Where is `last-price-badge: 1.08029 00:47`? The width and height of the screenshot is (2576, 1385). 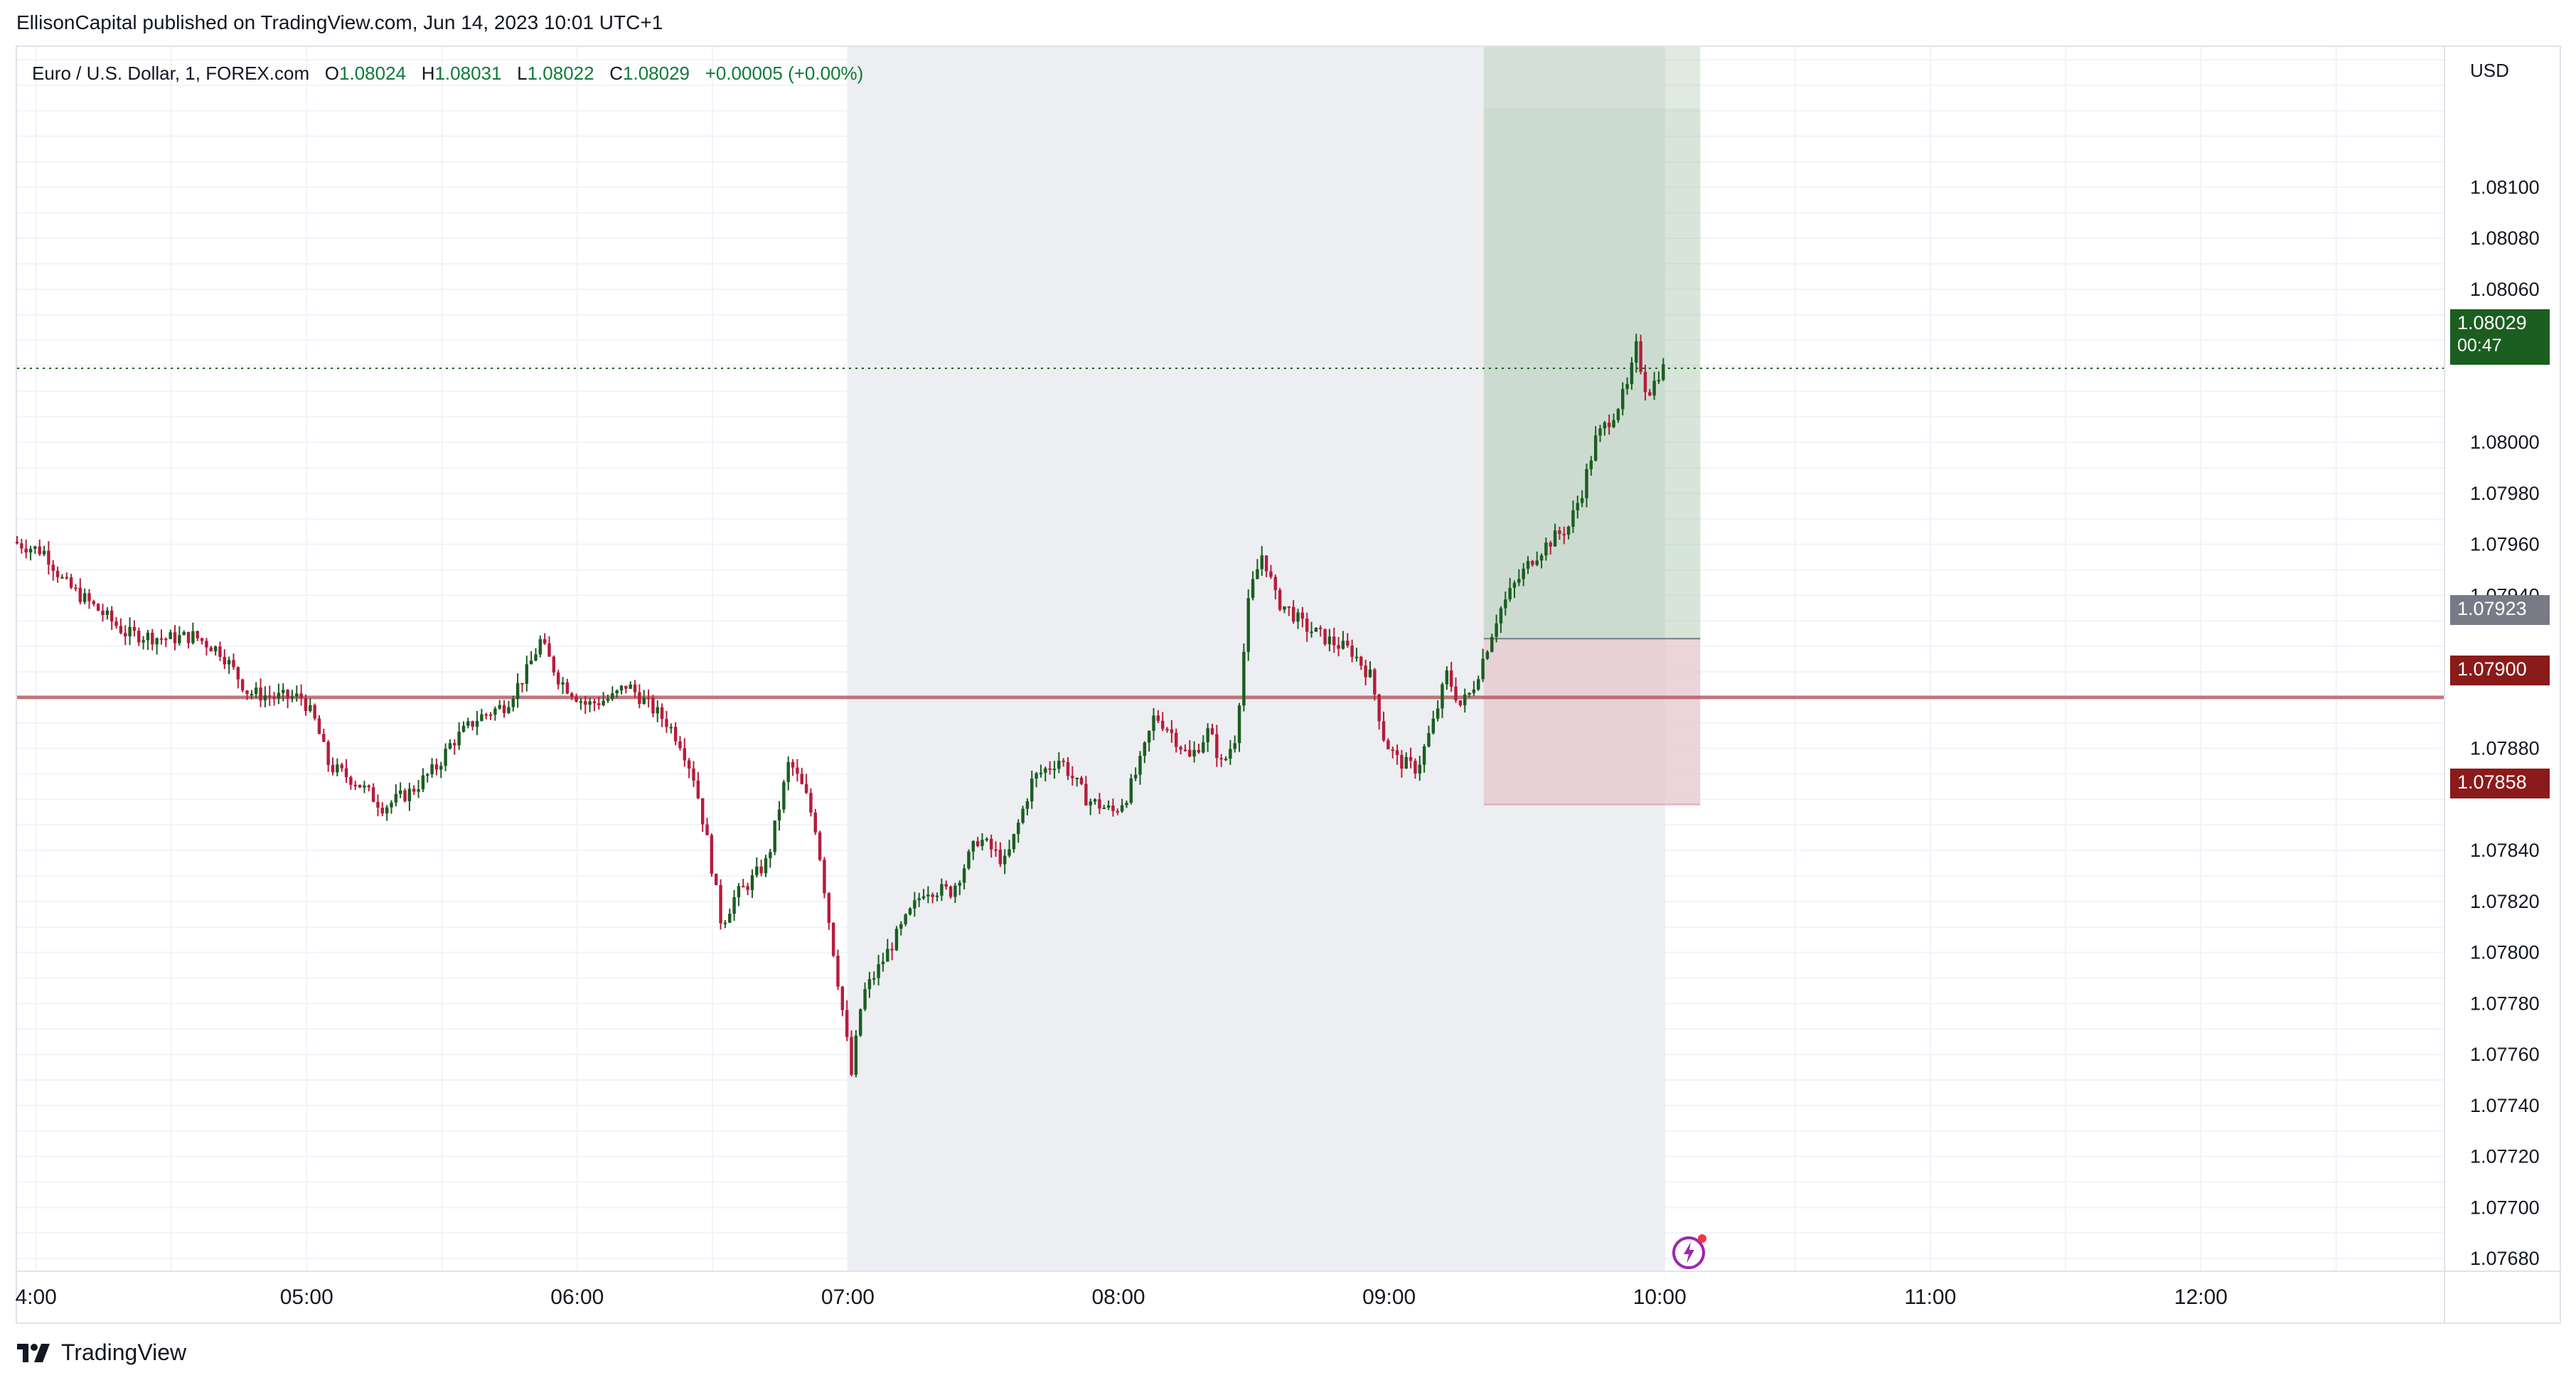
last-price-badge: 1.08029 00:47 is located at coordinates (2500, 337).